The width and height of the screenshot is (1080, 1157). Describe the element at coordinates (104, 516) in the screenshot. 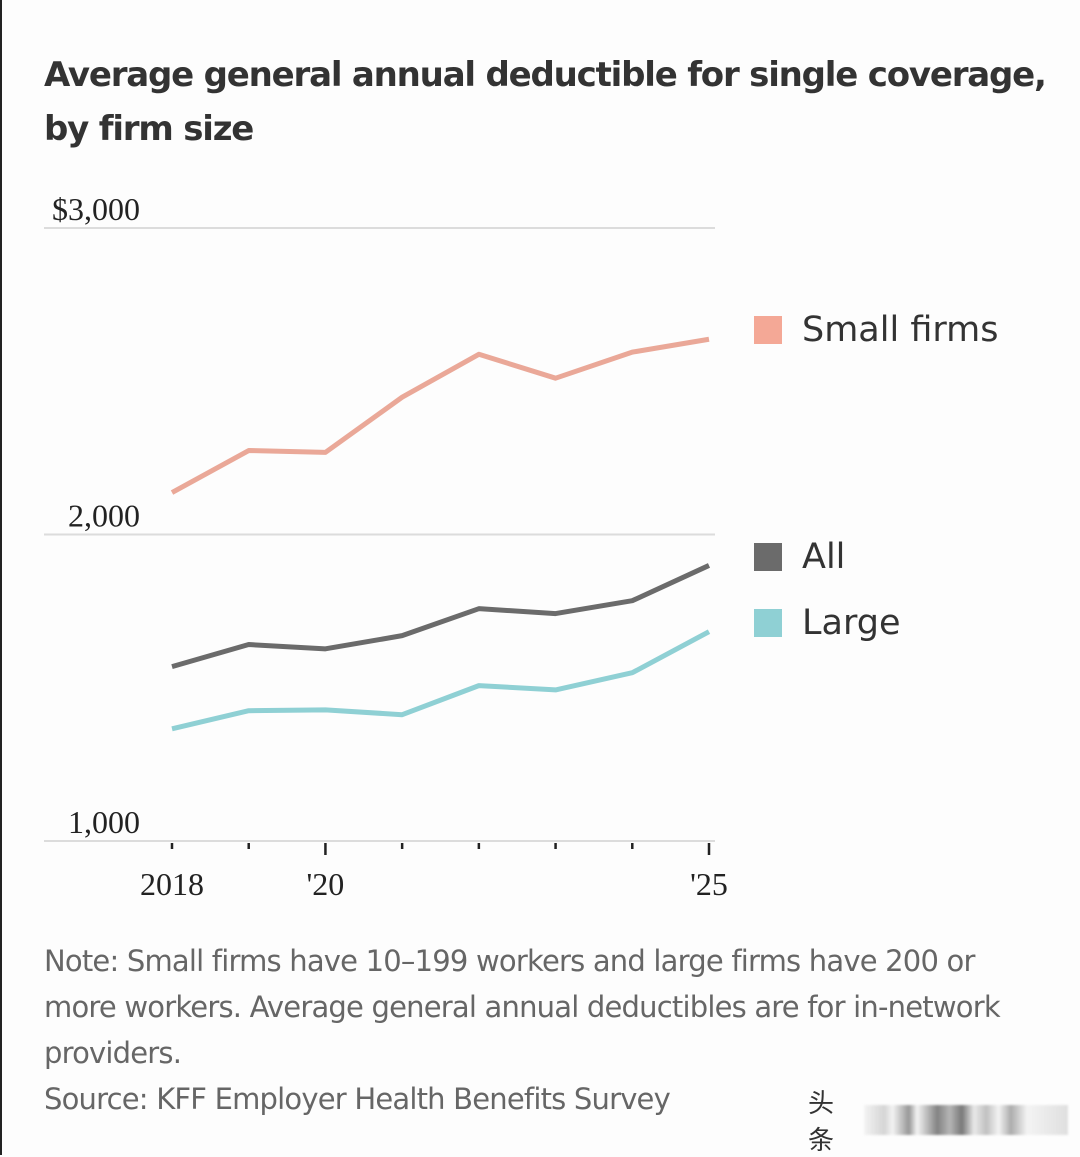

I see `y-tick-label-2000: 2,000` at that location.